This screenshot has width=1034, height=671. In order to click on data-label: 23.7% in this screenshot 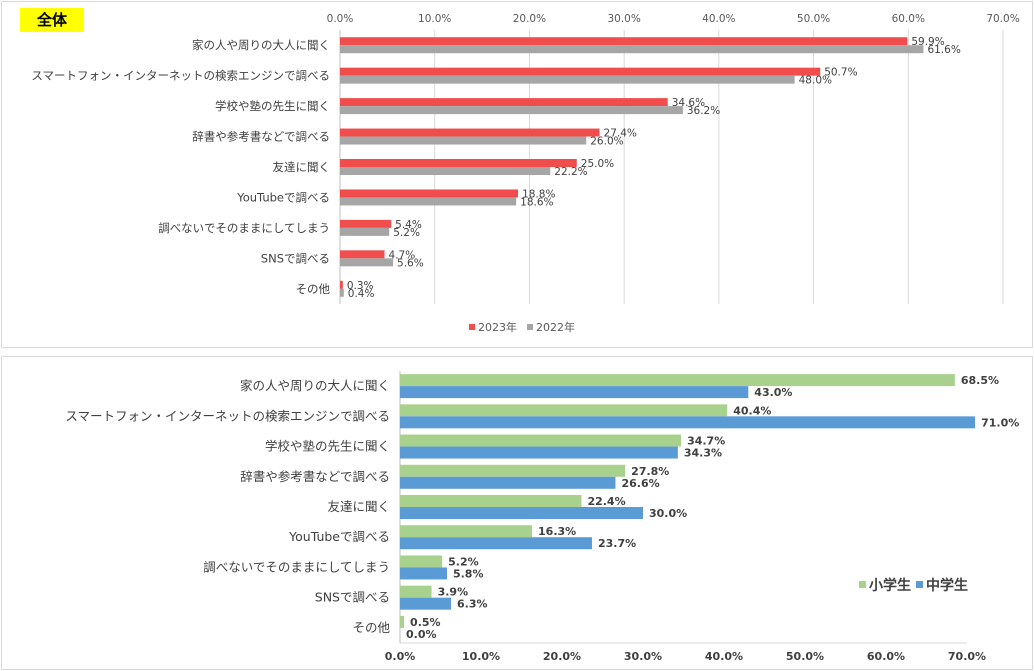, I will do `click(617, 543)`.